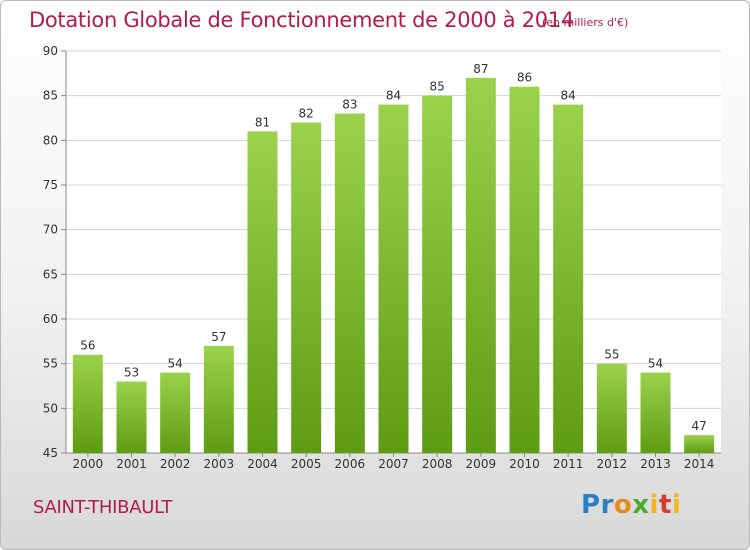 The image size is (750, 550). Describe the element at coordinates (218, 337) in the screenshot. I see `data-label-2003: 57` at that location.